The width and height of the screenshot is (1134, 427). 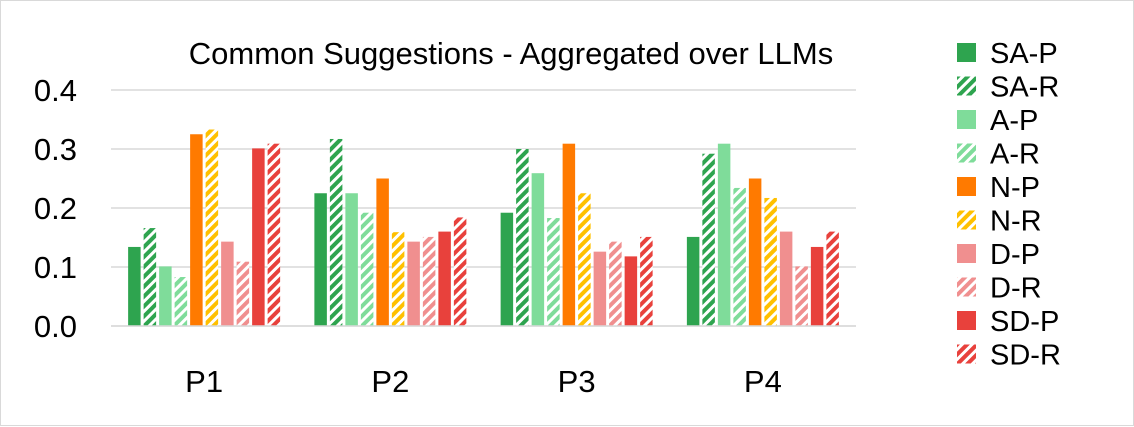 What do you see at coordinates (212, 227) in the screenshot?
I see `bar-n-r-p1` at bounding box center [212, 227].